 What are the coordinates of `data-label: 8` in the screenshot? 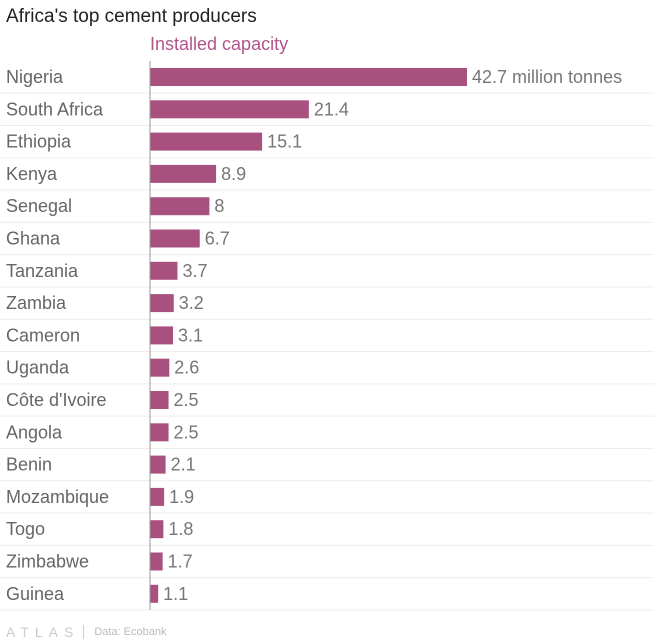 It's located at (219, 206).